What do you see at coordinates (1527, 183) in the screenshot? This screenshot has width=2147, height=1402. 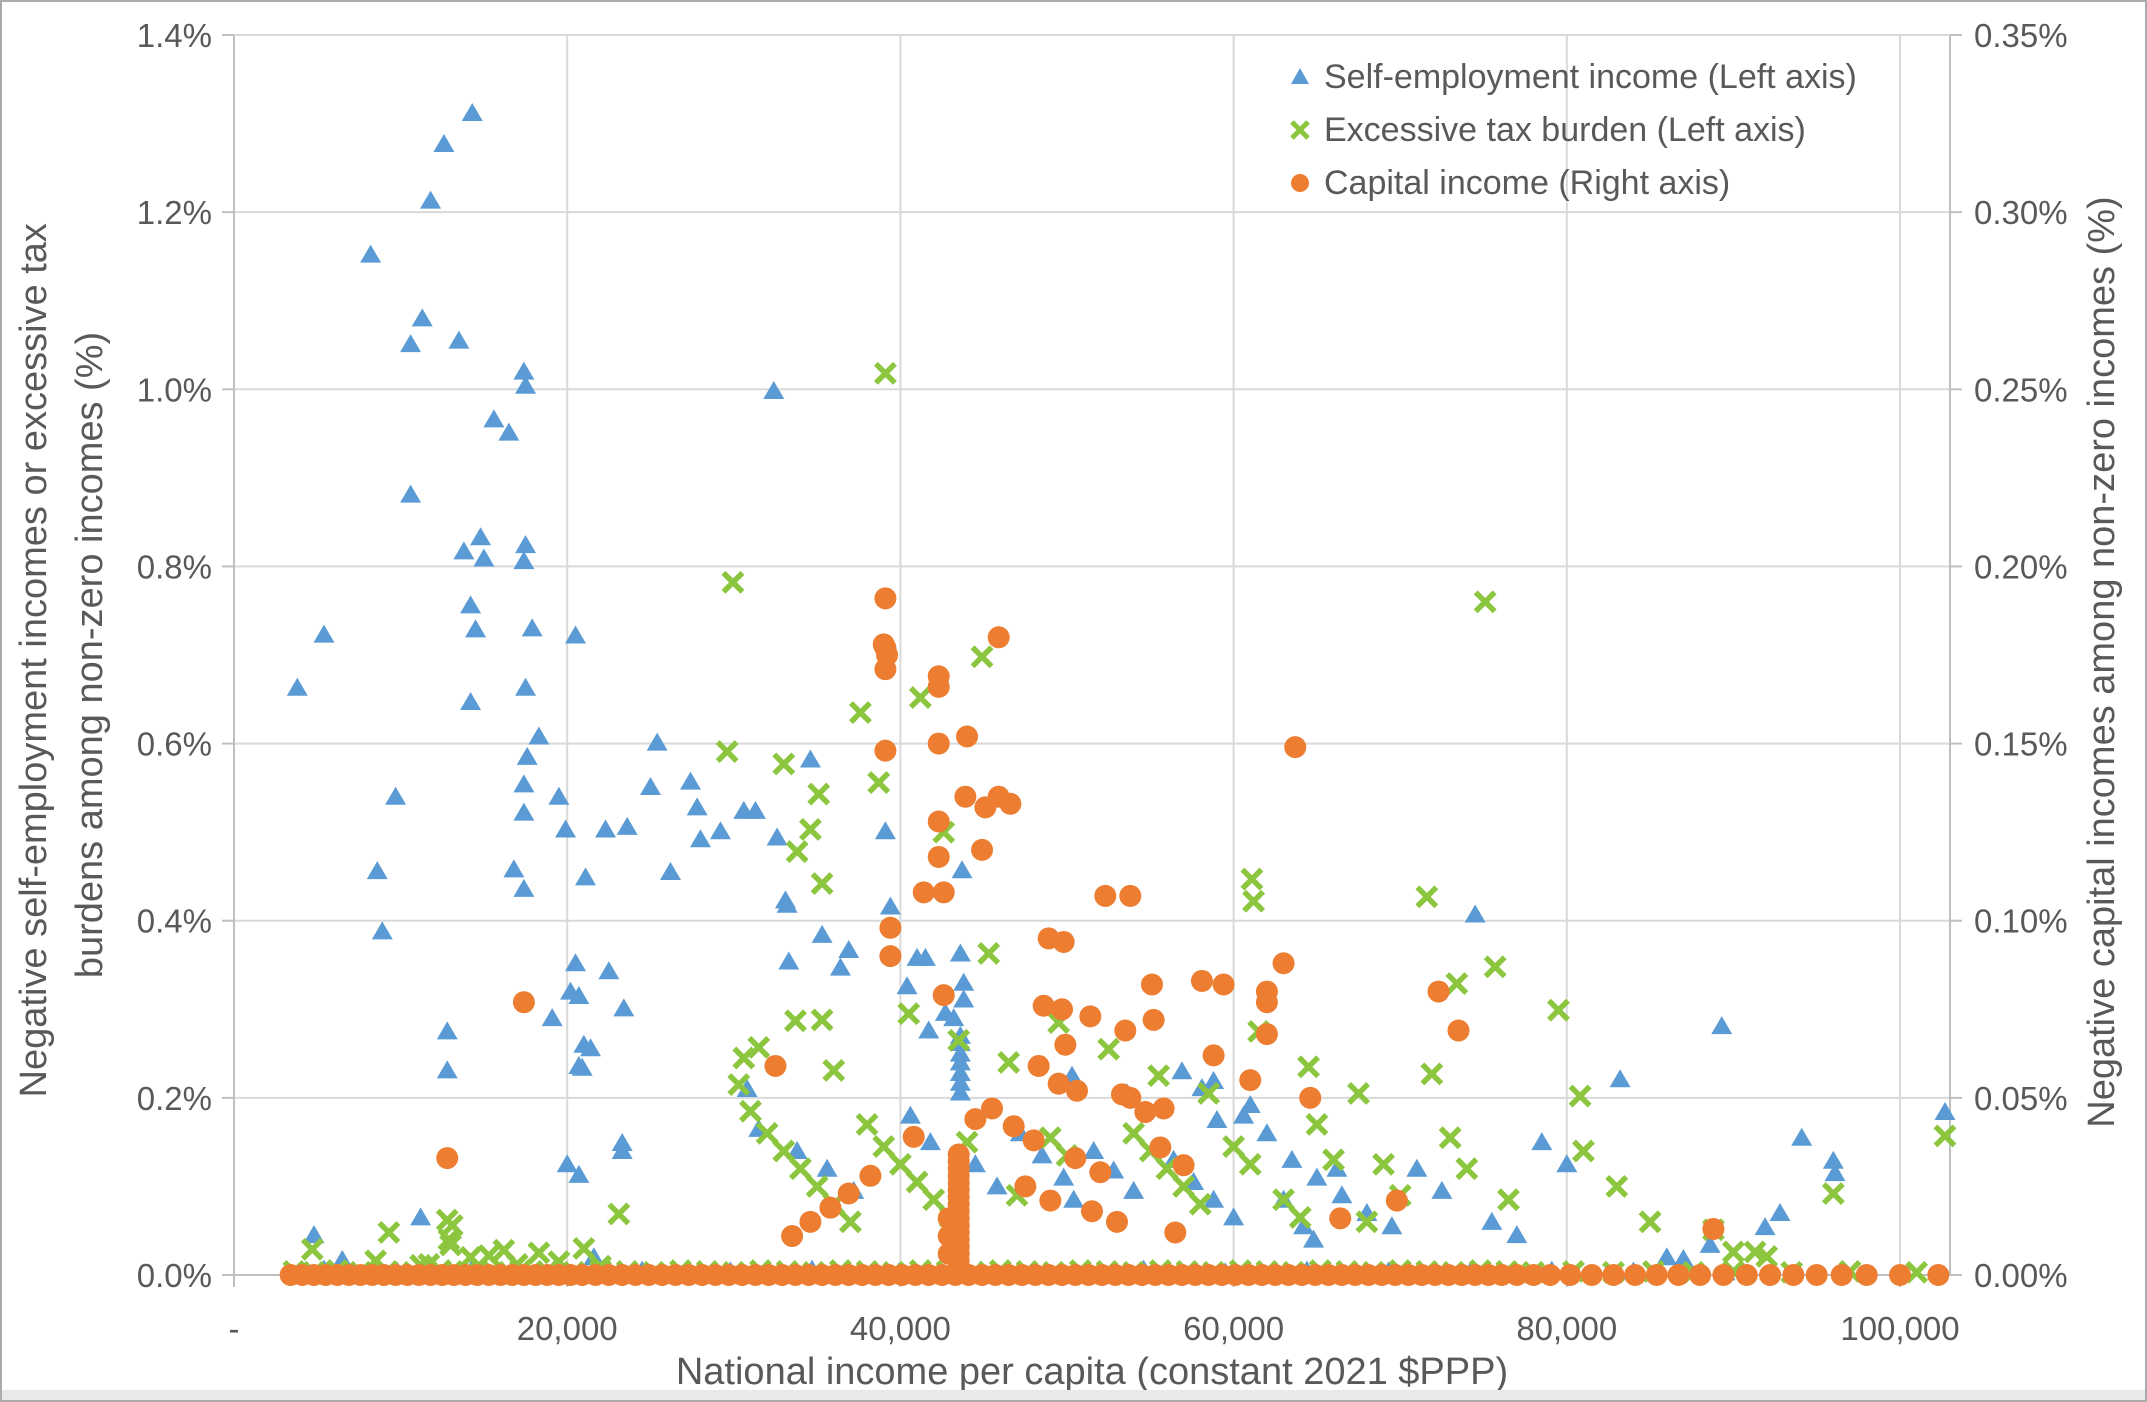 I see `legend-label: Capital income (Right axis)` at bounding box center [1527, 183].